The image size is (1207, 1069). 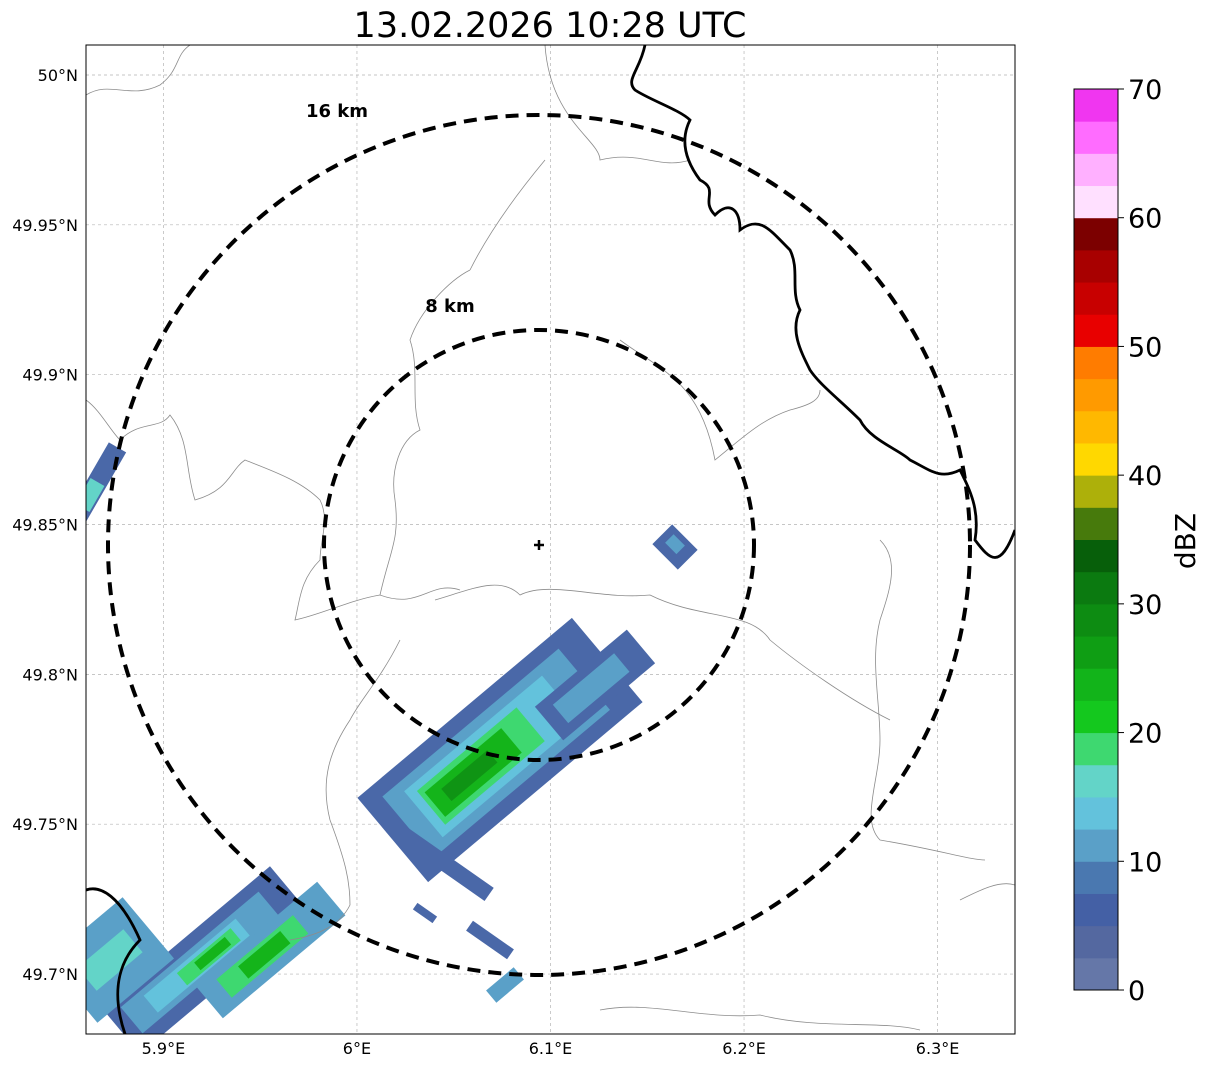 I want to click on y-tick-label: 49.75°N, so click(x=45, y=824).